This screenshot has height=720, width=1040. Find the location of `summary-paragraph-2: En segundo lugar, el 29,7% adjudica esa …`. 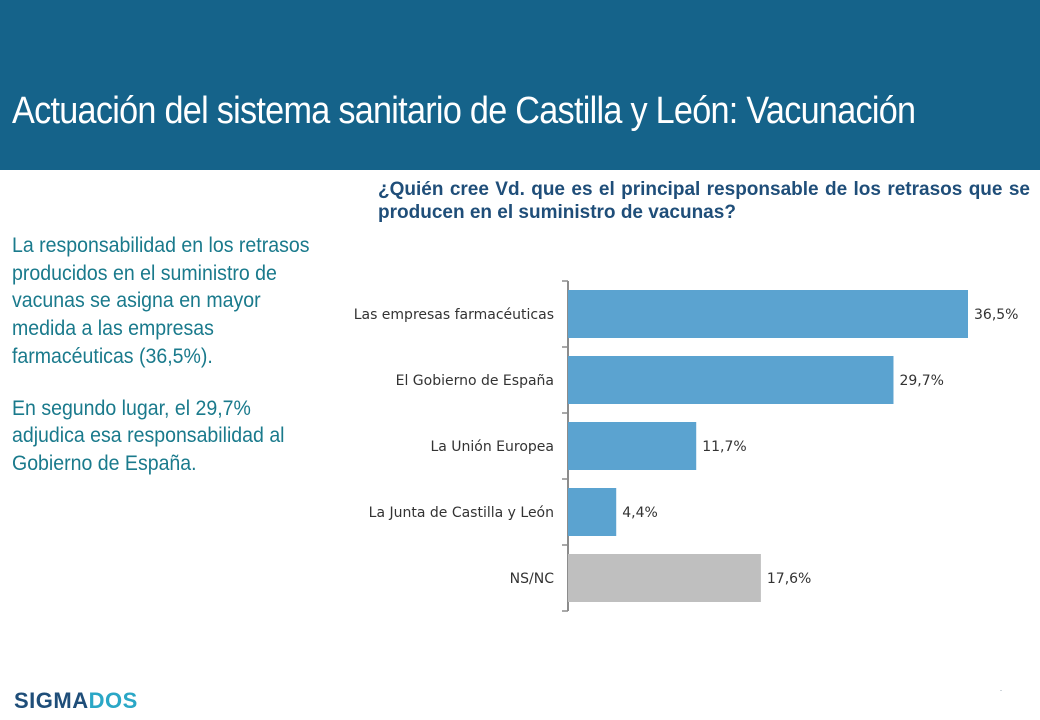

summary-paragraph-2: En segundo lugar, el 29,7% adjudica esa … is located at coordinates (148, 436).